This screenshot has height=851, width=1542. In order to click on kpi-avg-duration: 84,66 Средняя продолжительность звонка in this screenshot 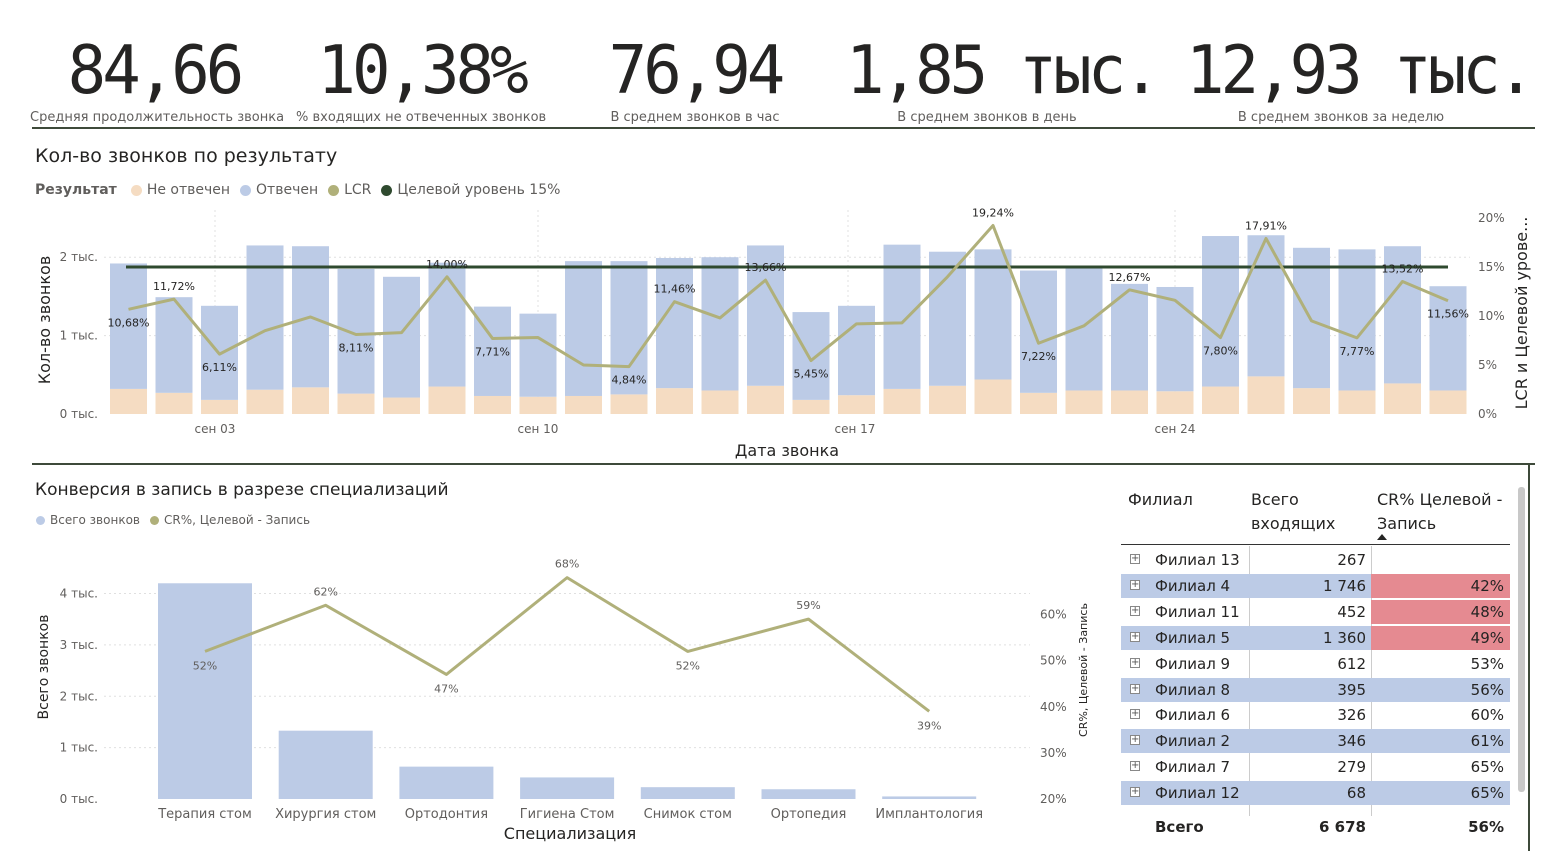, I will do `click(157, 79)`.